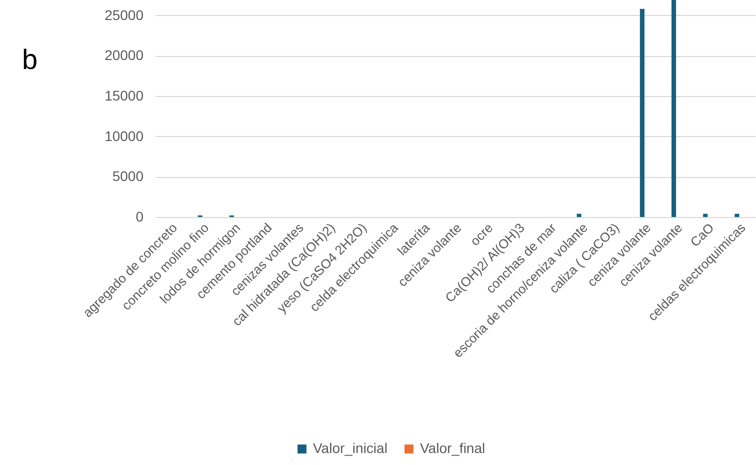  What do you see at coordinates (124, 136) in the screenshot?
I see `y-tick-label: 10000` at bounding box center [124, 136].